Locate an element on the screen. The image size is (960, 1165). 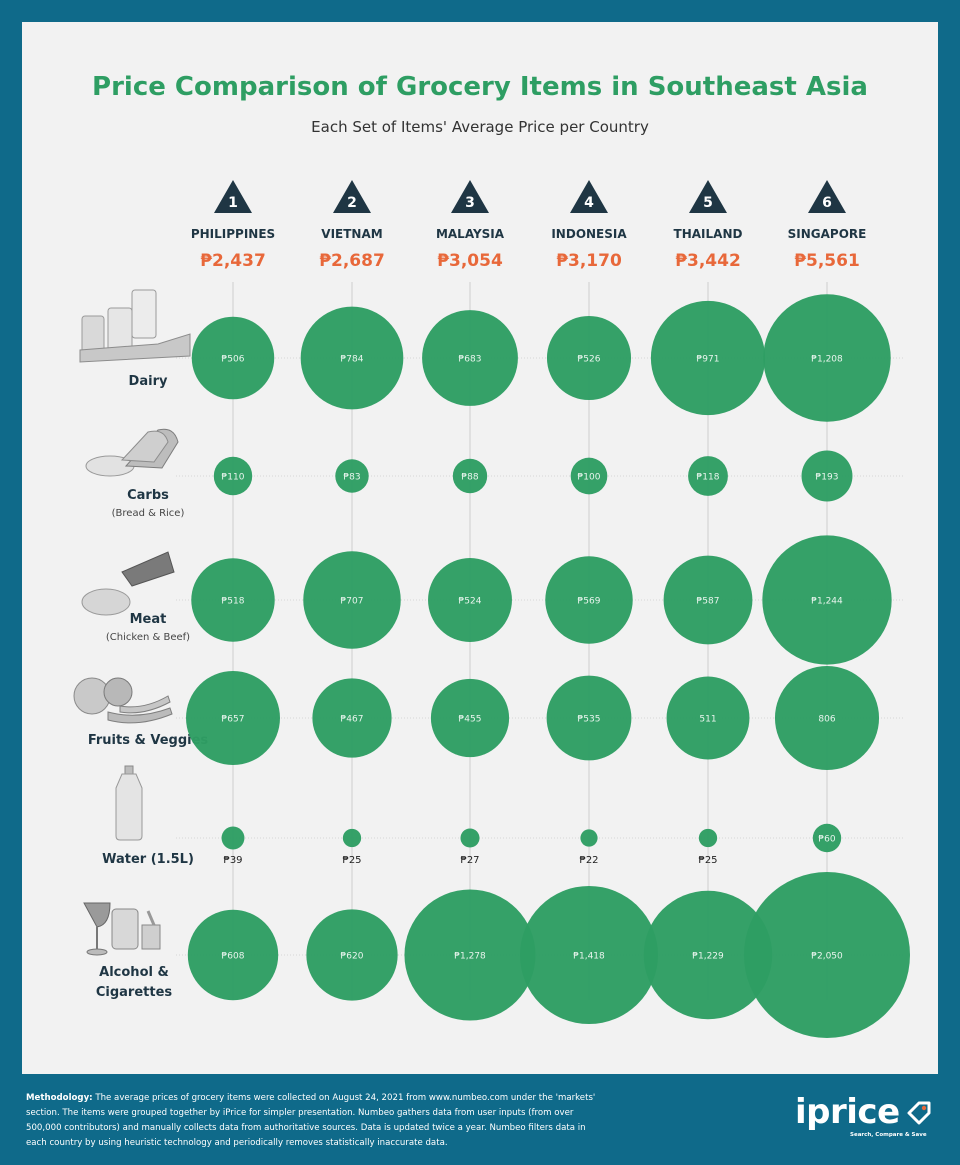
category-label-line2: Cigarettes is located at coordinates (134, 992).